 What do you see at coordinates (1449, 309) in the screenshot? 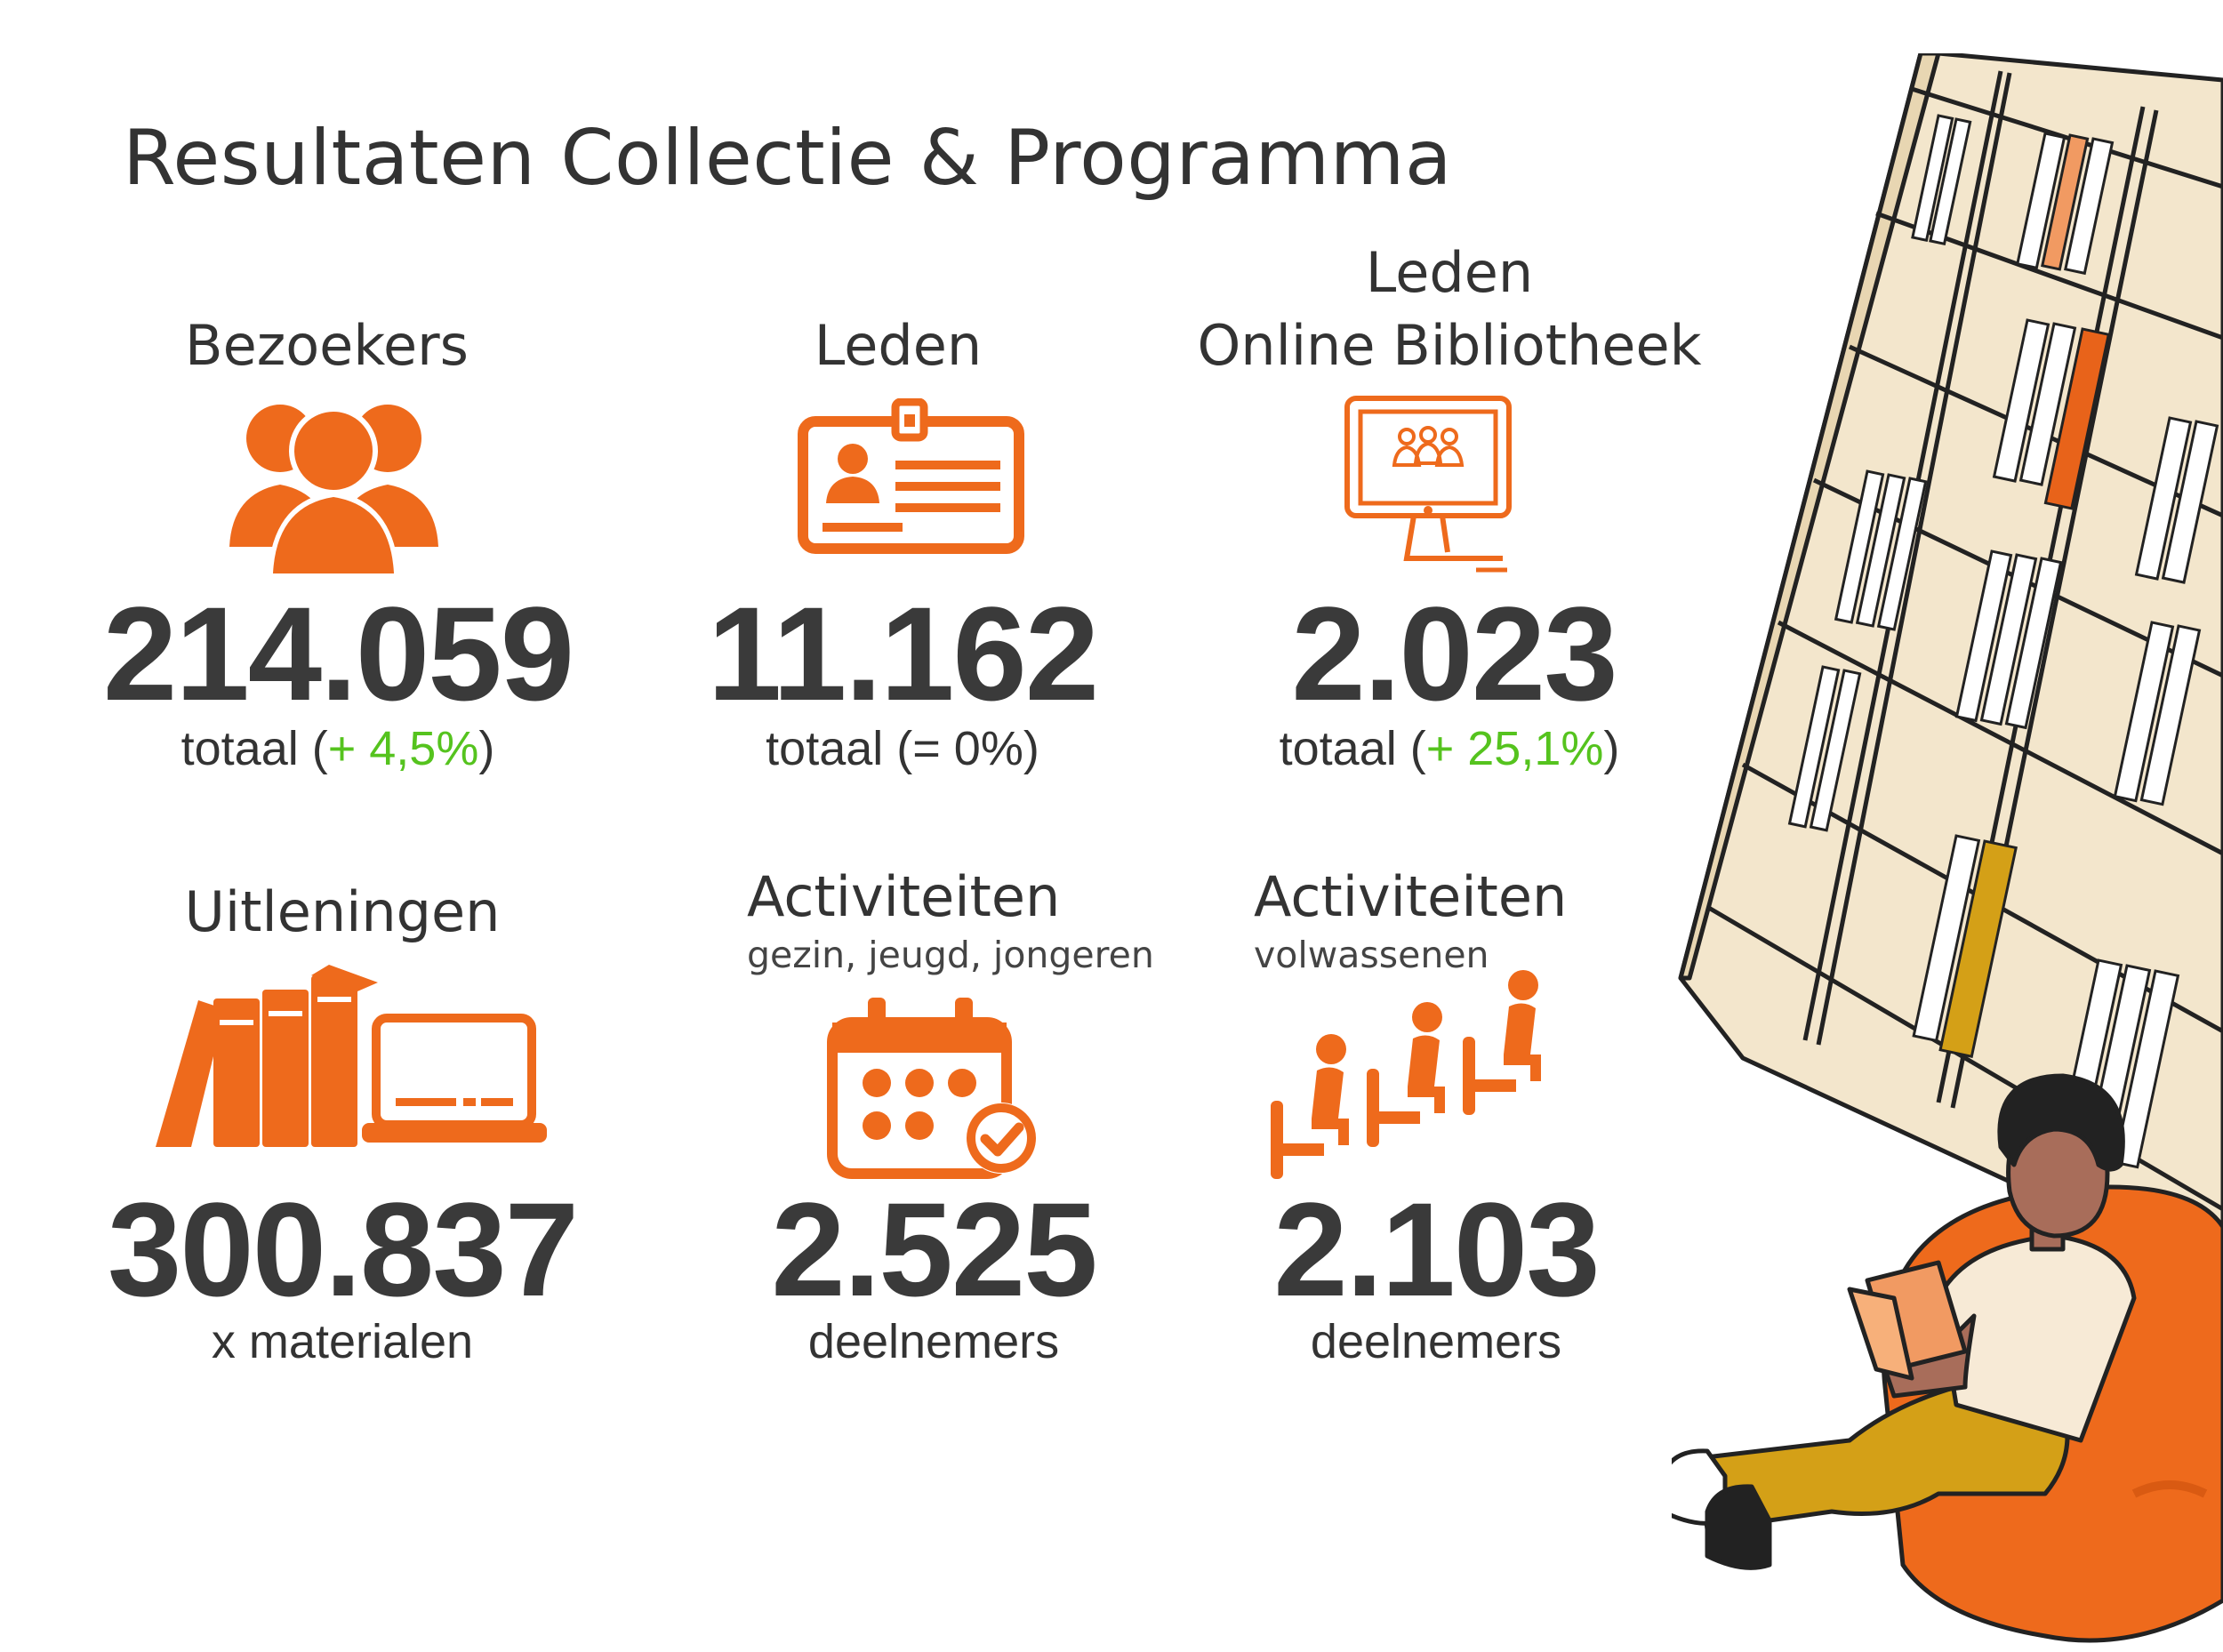
I see `stat-online-members-label: Leden Online Bibliotheek` at bounding box center [1449, 309].